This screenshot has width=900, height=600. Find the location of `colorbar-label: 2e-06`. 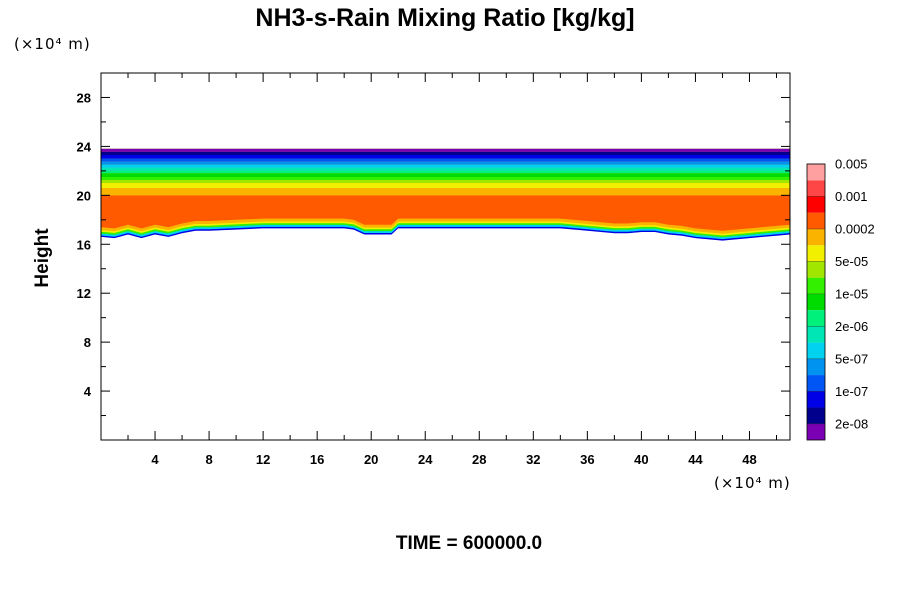

colorbar-label: 2e-06 is located at coordinates (851, 326).